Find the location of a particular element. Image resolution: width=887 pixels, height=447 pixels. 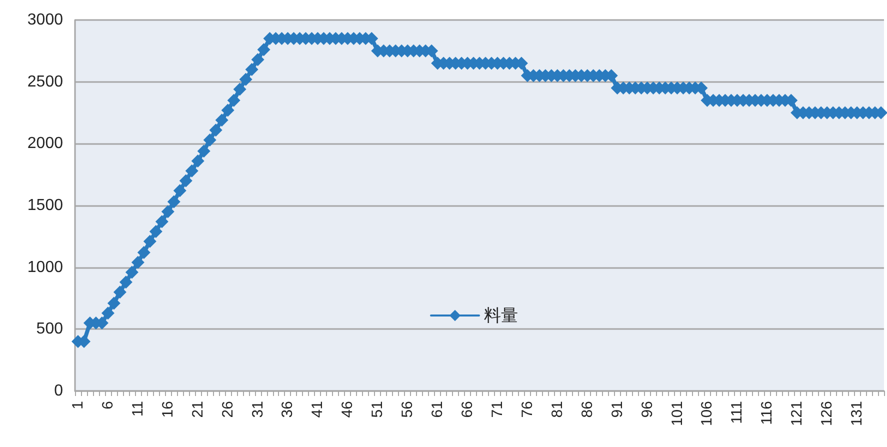

x-tick-label: 36 is located at coordinates (287, 409).